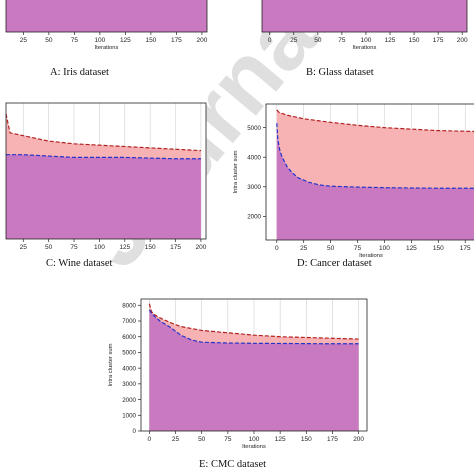 This screenshot has height=474, width=474. I want to click on caption-C: C: Wine dataset, so click(79, 263).